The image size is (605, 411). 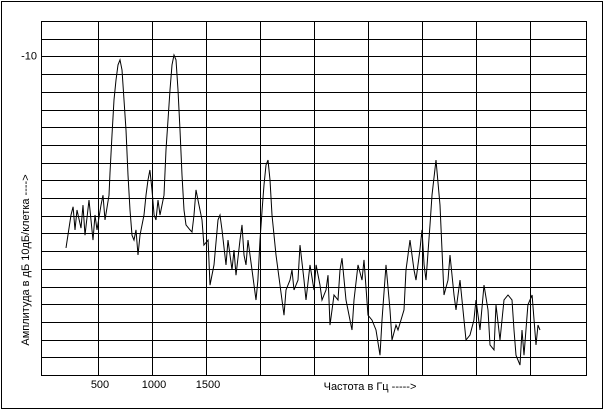 What do you see at coordinates (26, 259) in the screenshot?
I see `y-axis-label: Амплитуда в дБ 10дБ/клетка ---->` at bounding box center [26, 259].